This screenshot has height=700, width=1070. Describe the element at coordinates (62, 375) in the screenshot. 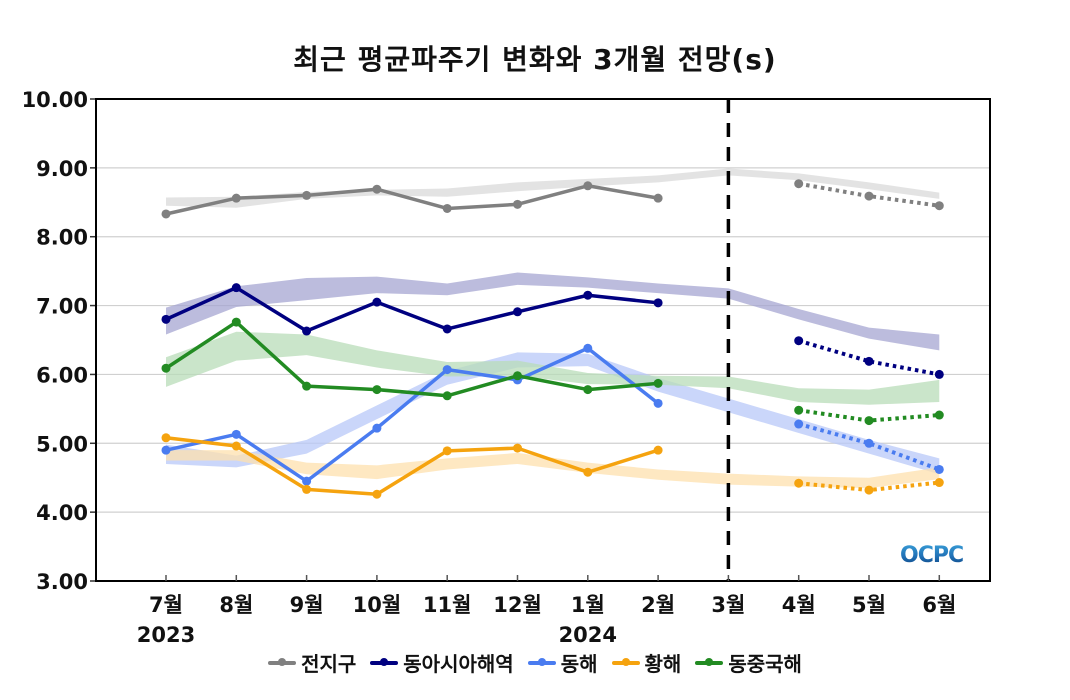

I see `y-tick-label: 6.00` at that location.